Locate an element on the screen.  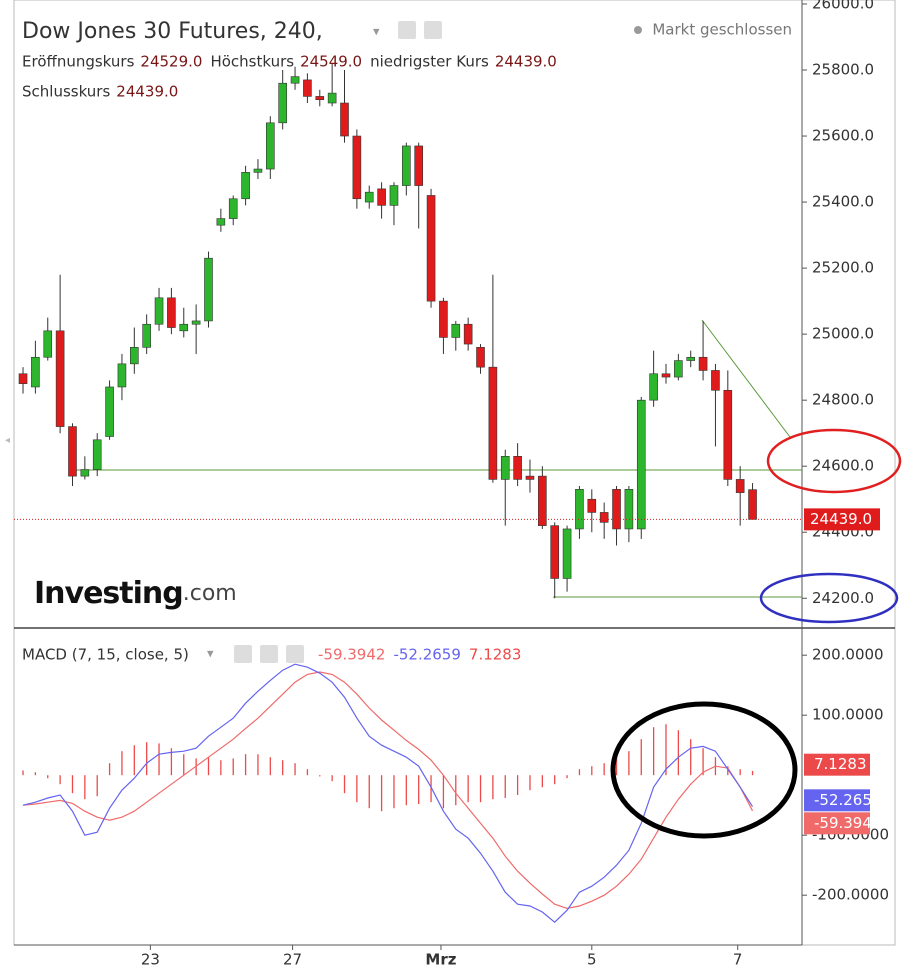
x-tick-label: 5 is located at coordinates (592, 960).